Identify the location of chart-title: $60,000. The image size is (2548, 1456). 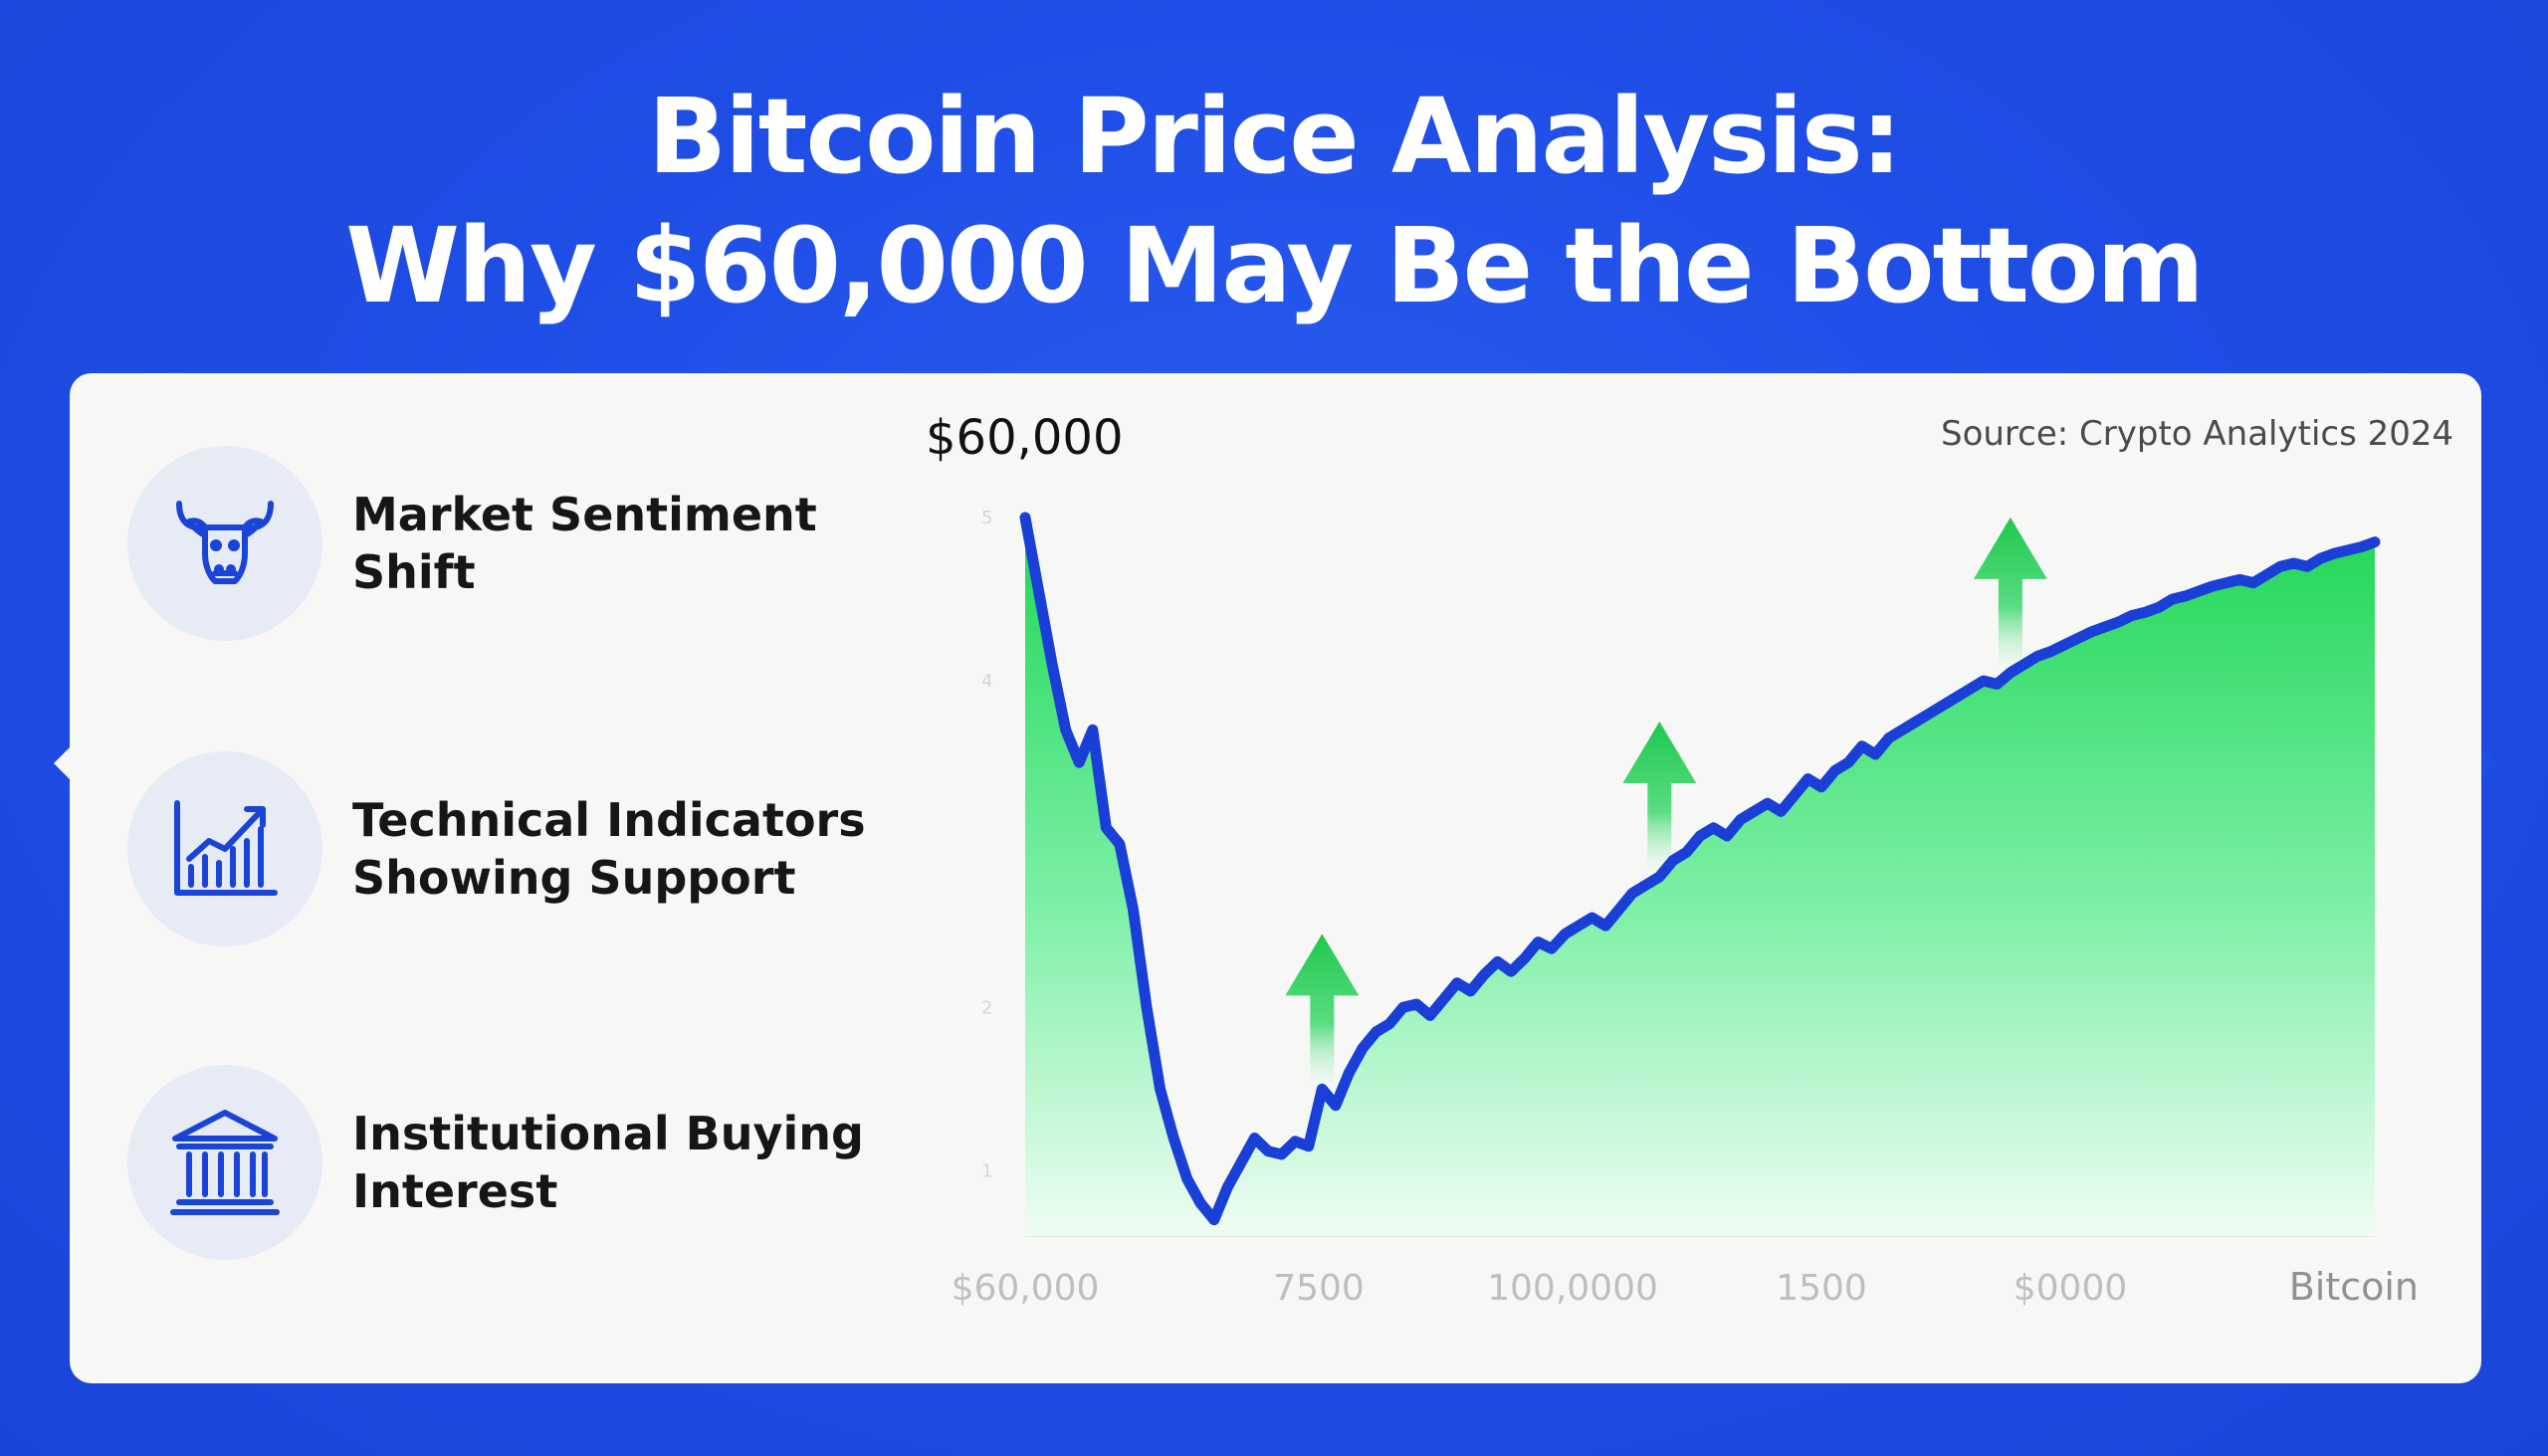
(1025, 438).